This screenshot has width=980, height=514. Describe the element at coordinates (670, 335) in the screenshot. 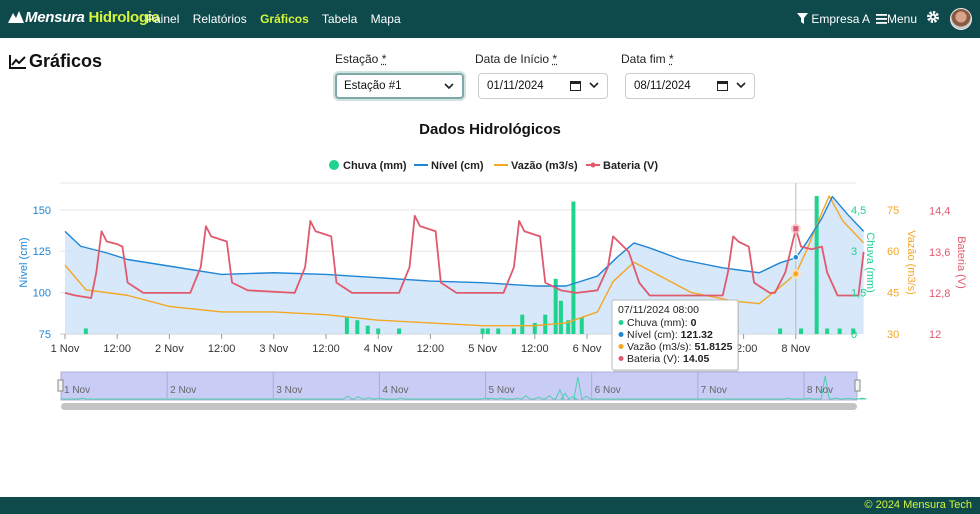

I see `tooltip-row: Nível (cm): 121.32` at that location.